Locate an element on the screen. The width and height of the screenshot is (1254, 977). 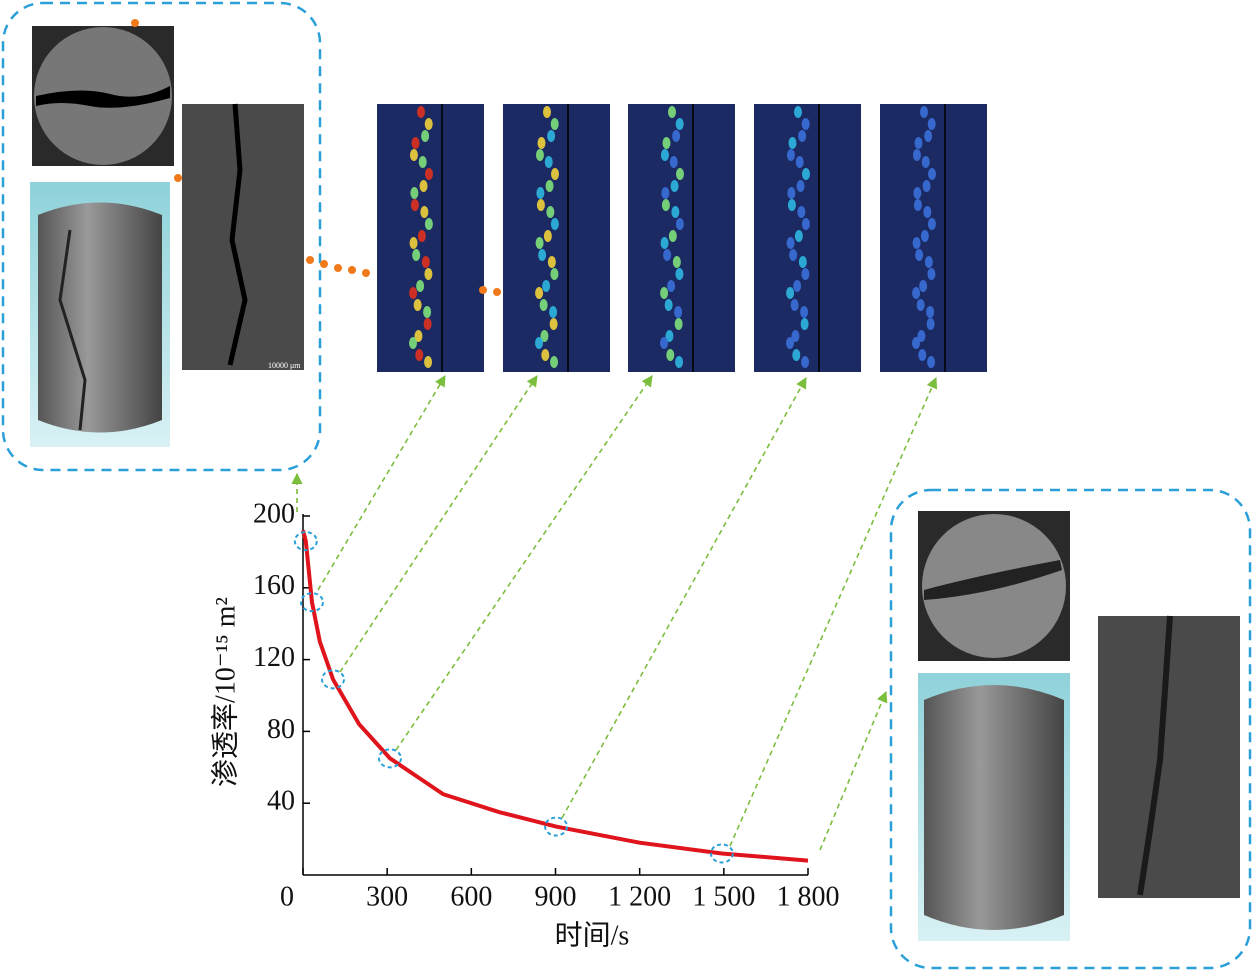
frame is located at coordinates (1070, 729).